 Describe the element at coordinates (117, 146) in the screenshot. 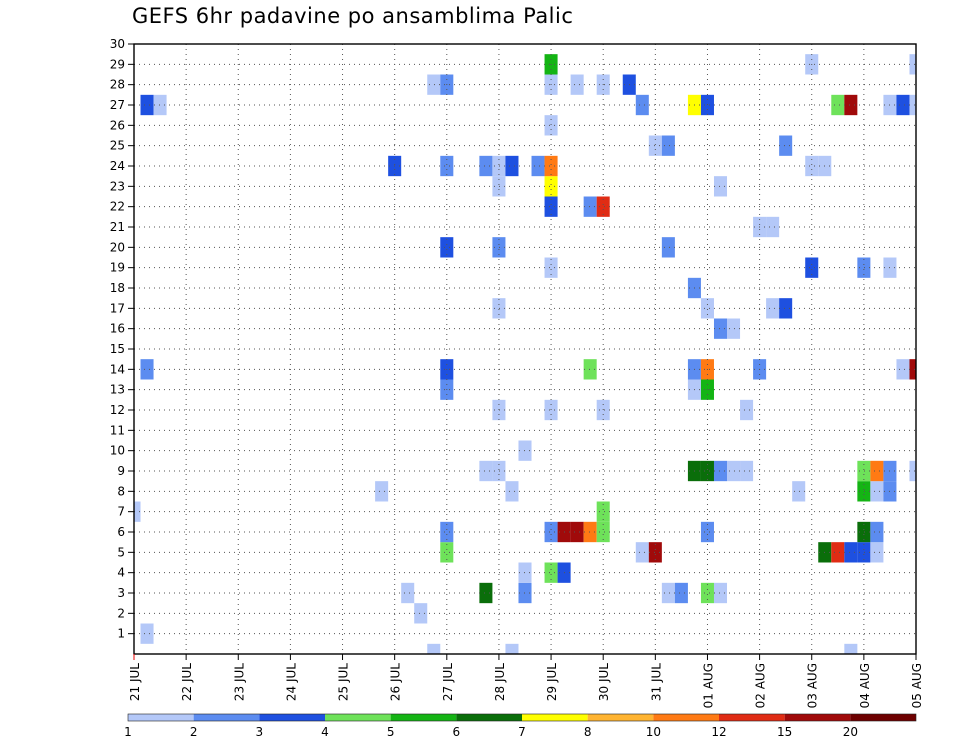

I see `y-tick-label: 25` at that location.